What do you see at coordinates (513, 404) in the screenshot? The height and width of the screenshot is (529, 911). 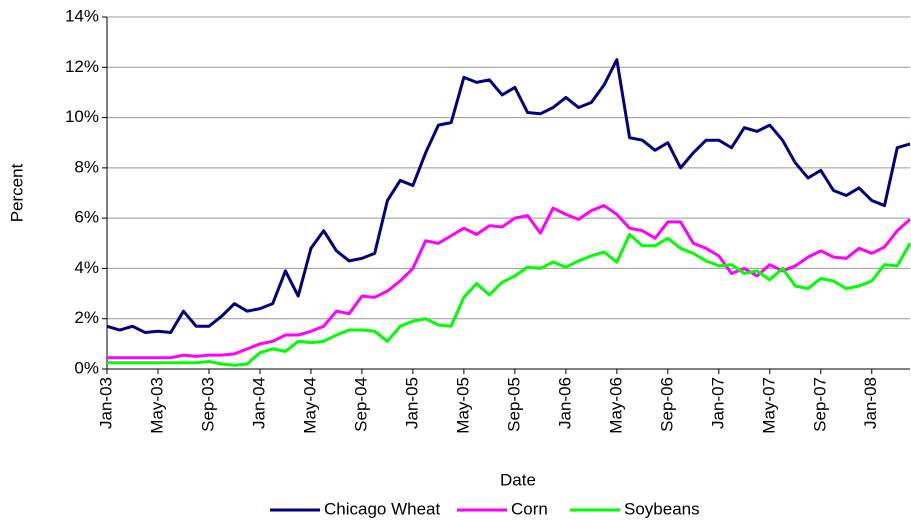 I see `x-tick-label: Sep-05` at bounding box center [513, 404].